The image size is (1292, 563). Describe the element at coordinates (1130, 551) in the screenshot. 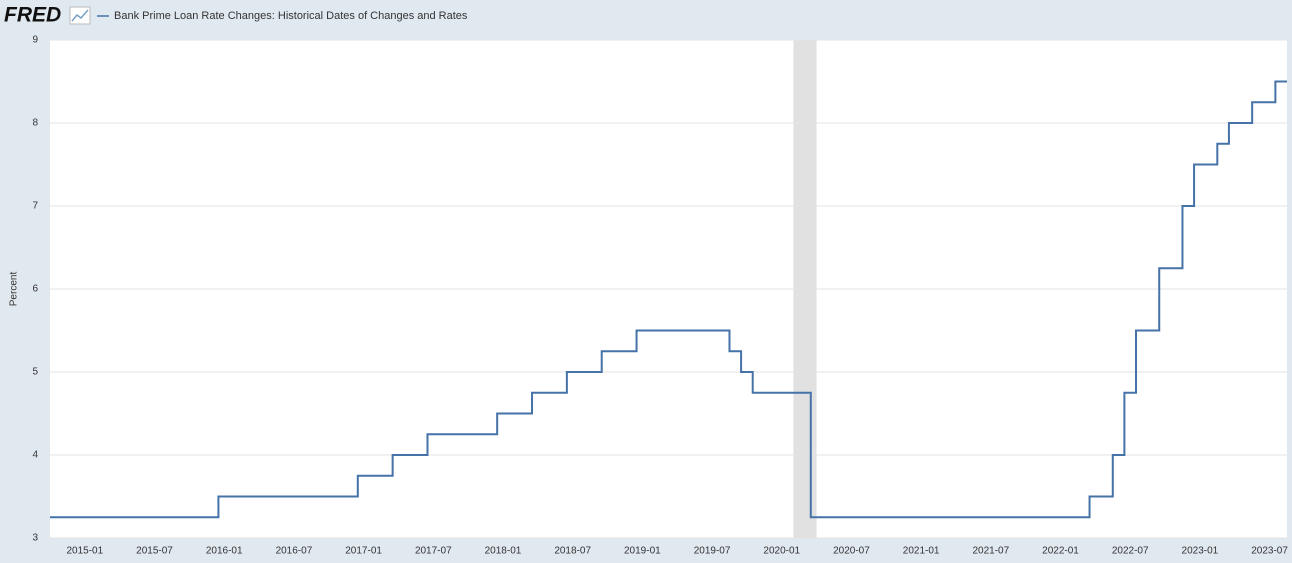

I see `x-tick-label: 2022-07` at that location.